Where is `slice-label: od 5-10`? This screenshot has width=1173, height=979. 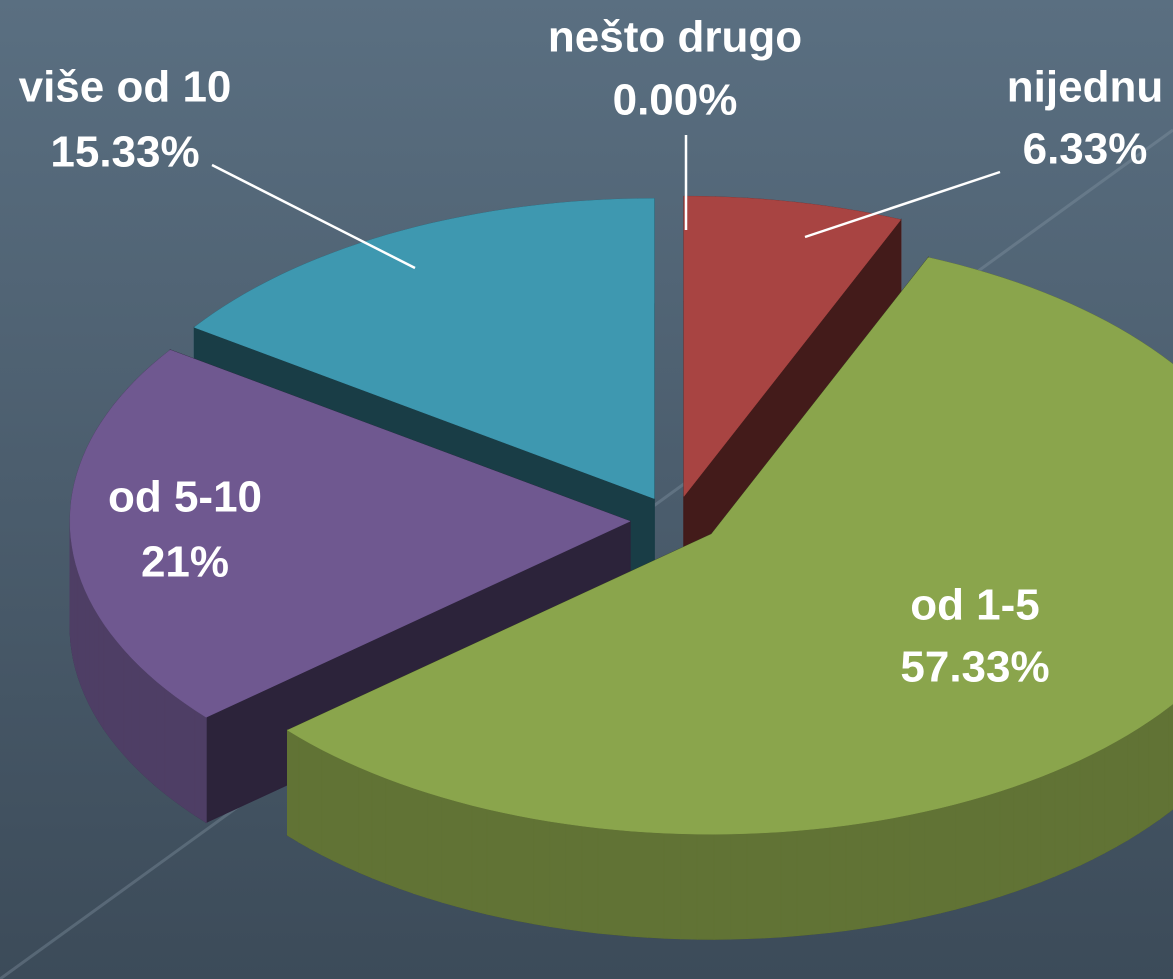 slice-label: od 5-10 is located at coordinates (185, 497).